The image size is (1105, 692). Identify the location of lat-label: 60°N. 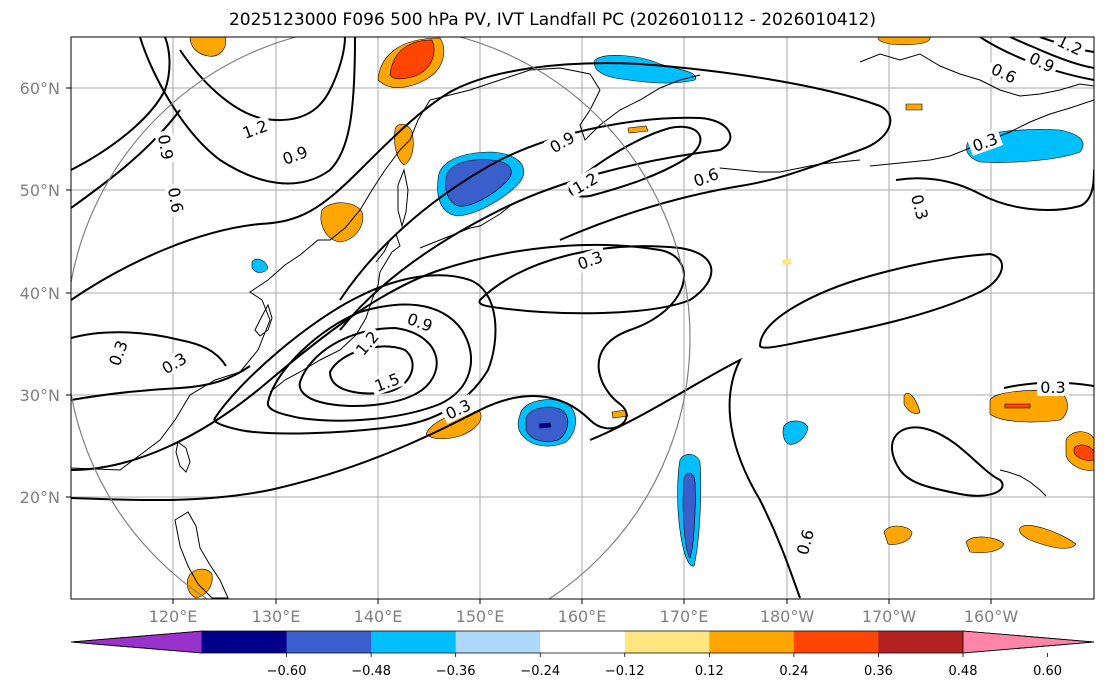
(40, 88).